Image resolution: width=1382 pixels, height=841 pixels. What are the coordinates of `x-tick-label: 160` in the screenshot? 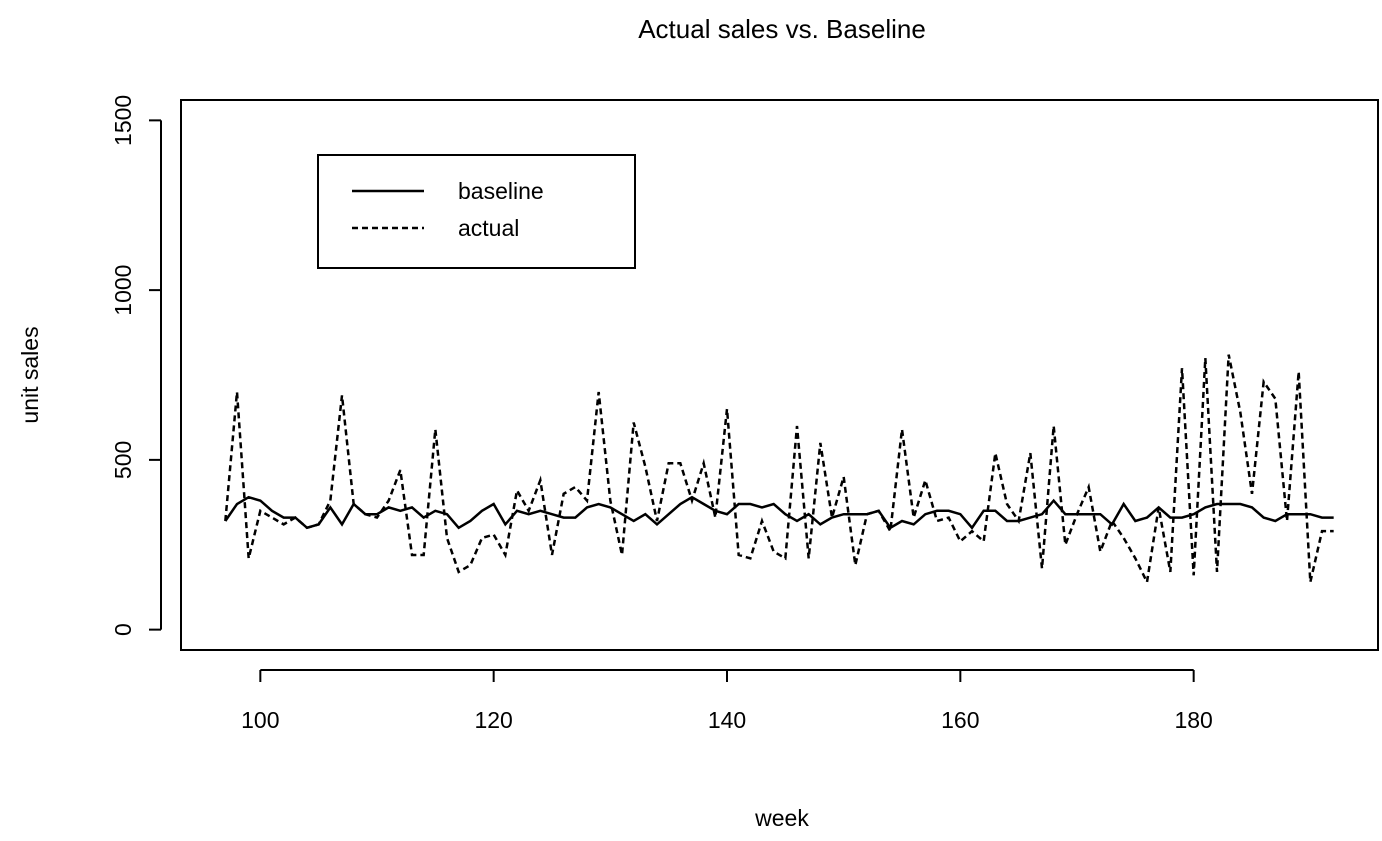 It's located at (960, 720).